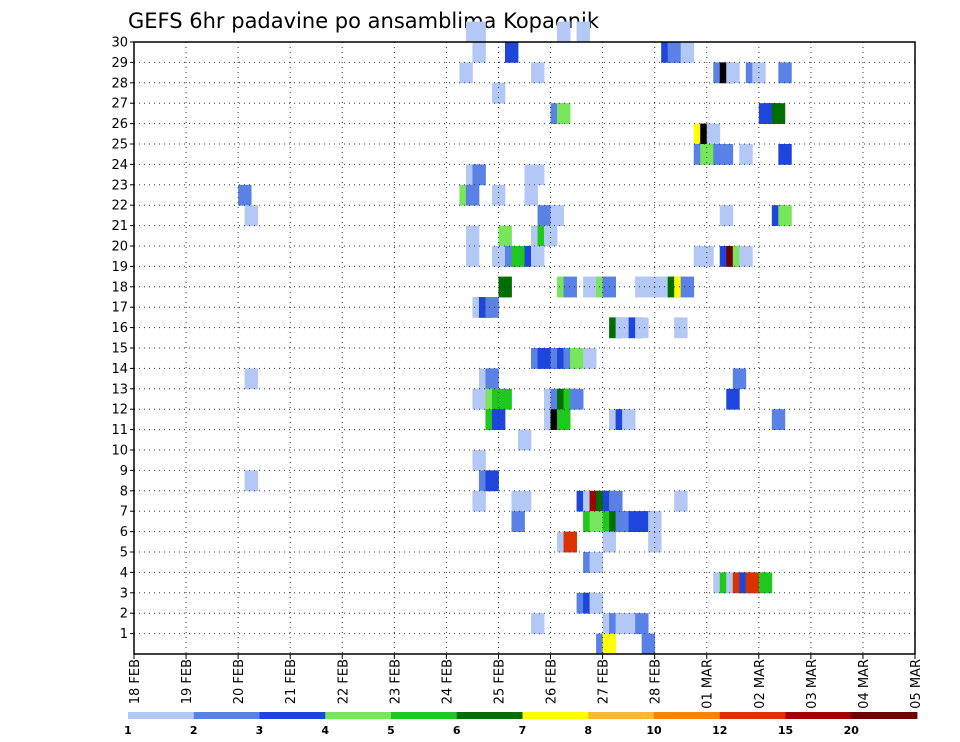 This screenshot has width=960, height=742. Describe the element at coordinates (124, 614) in the screenshot. I see `y-tick-label: 2` at that location.